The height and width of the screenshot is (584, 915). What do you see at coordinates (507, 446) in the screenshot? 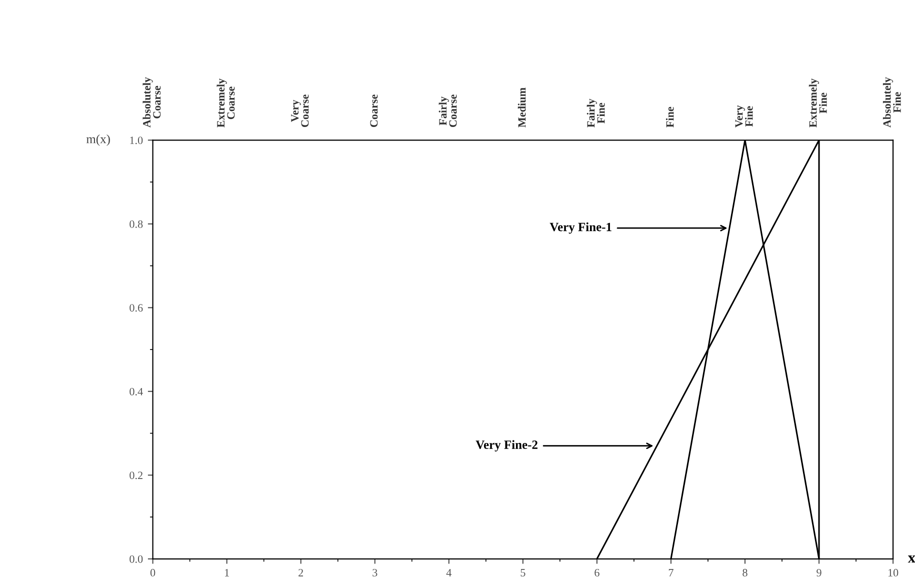
I see `annotation: Very Fine-2` at bounding box center [507, 446].